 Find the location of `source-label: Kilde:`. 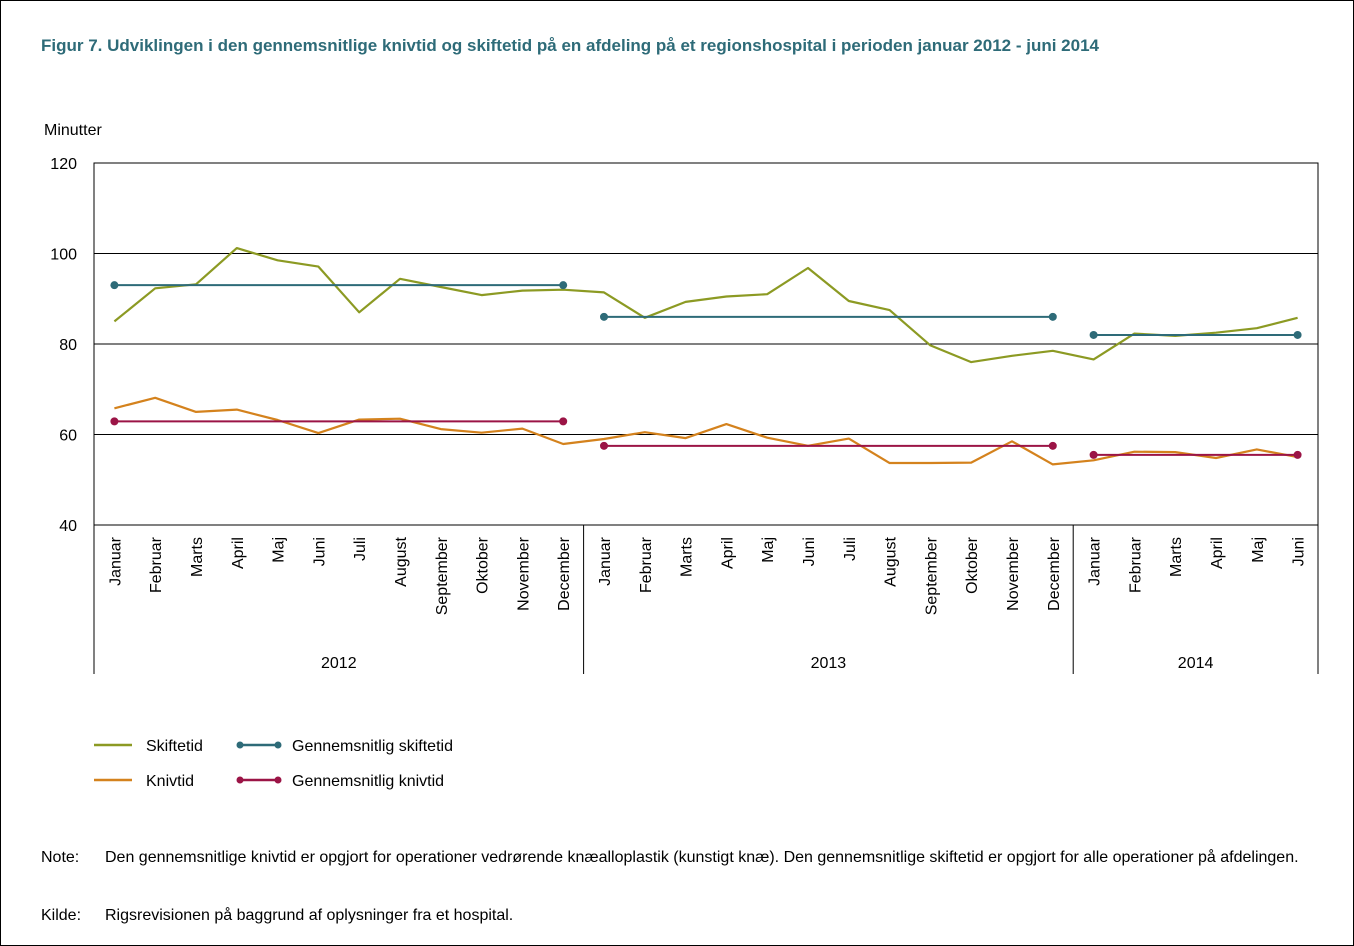

source-label: Kilde: is located at coordinates (61, 915).